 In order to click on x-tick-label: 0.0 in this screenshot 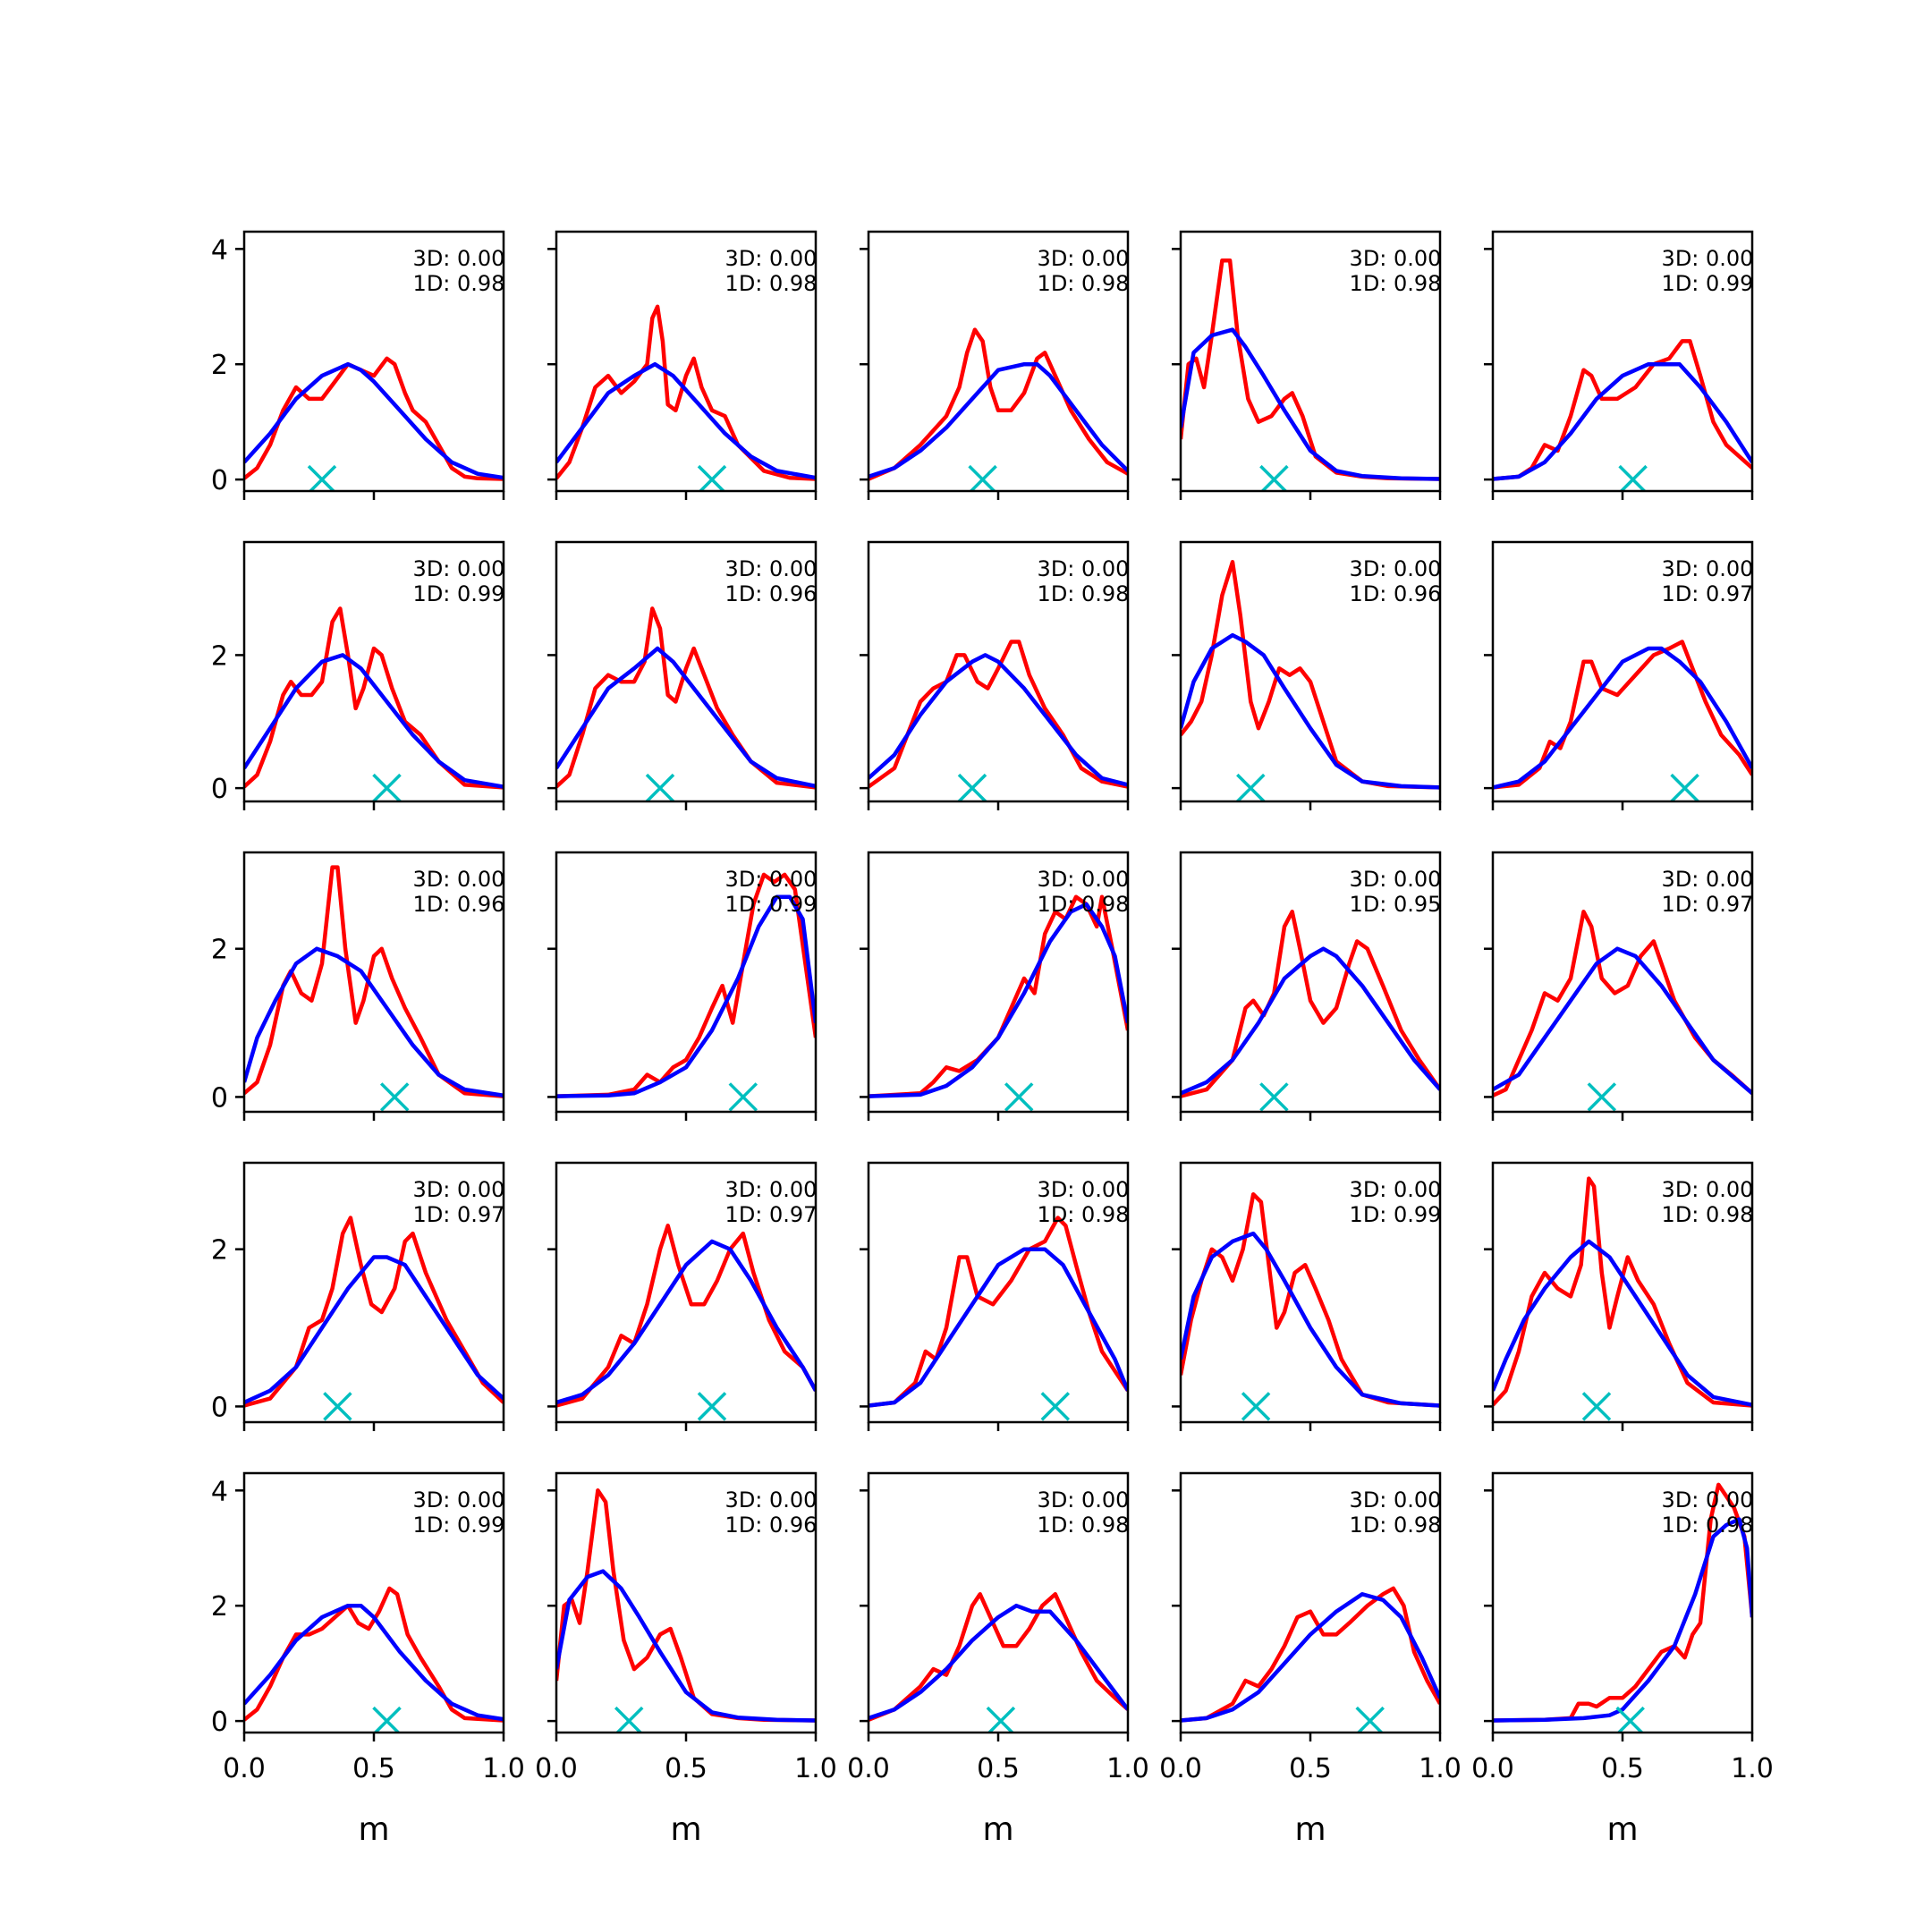, I will do `click(1180, 1768)`.